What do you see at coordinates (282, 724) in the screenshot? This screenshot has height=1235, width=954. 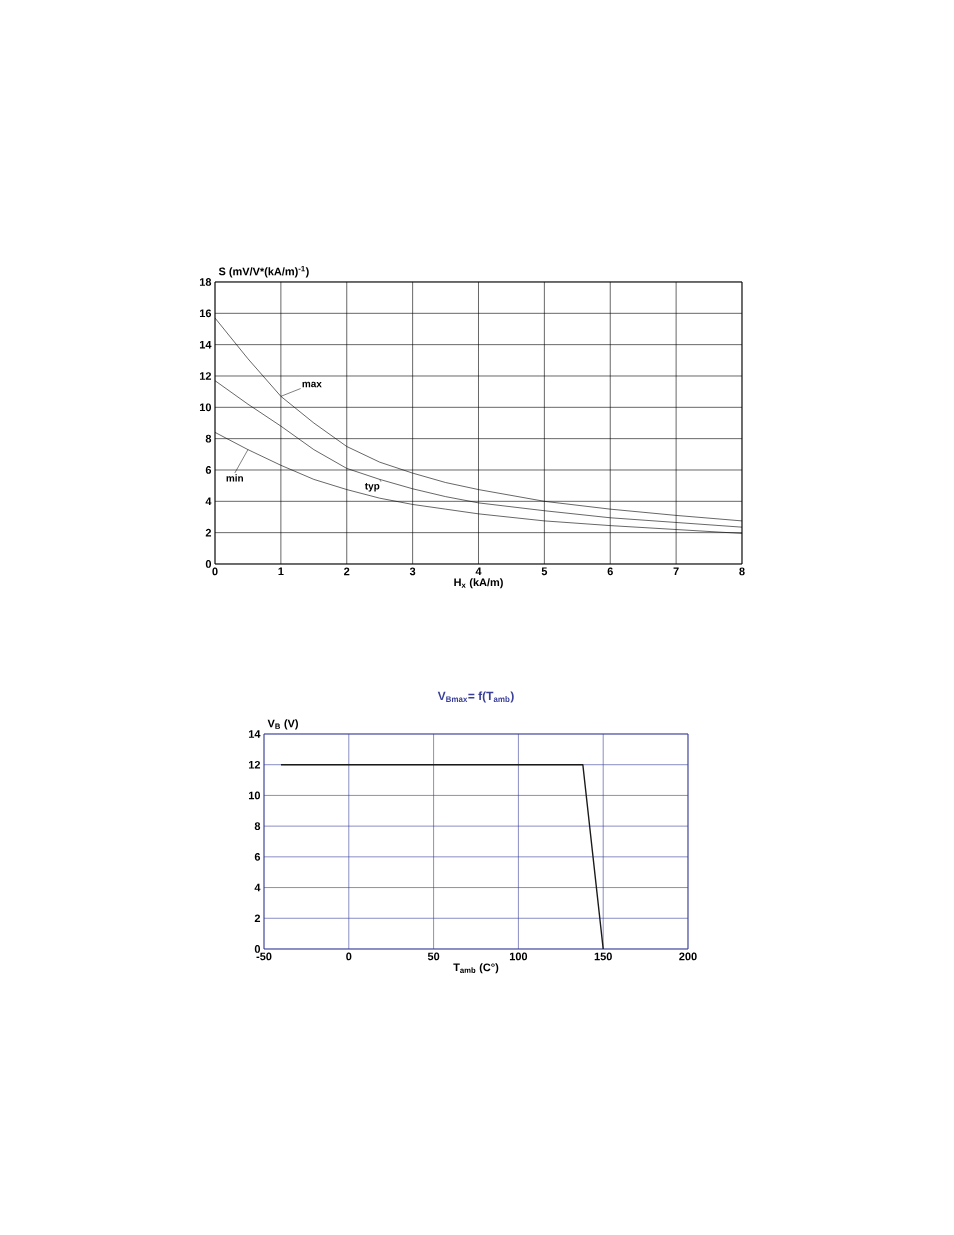 I see `y-axis-title: V$_{B}$ (V)` at bounding box center [282, 724].